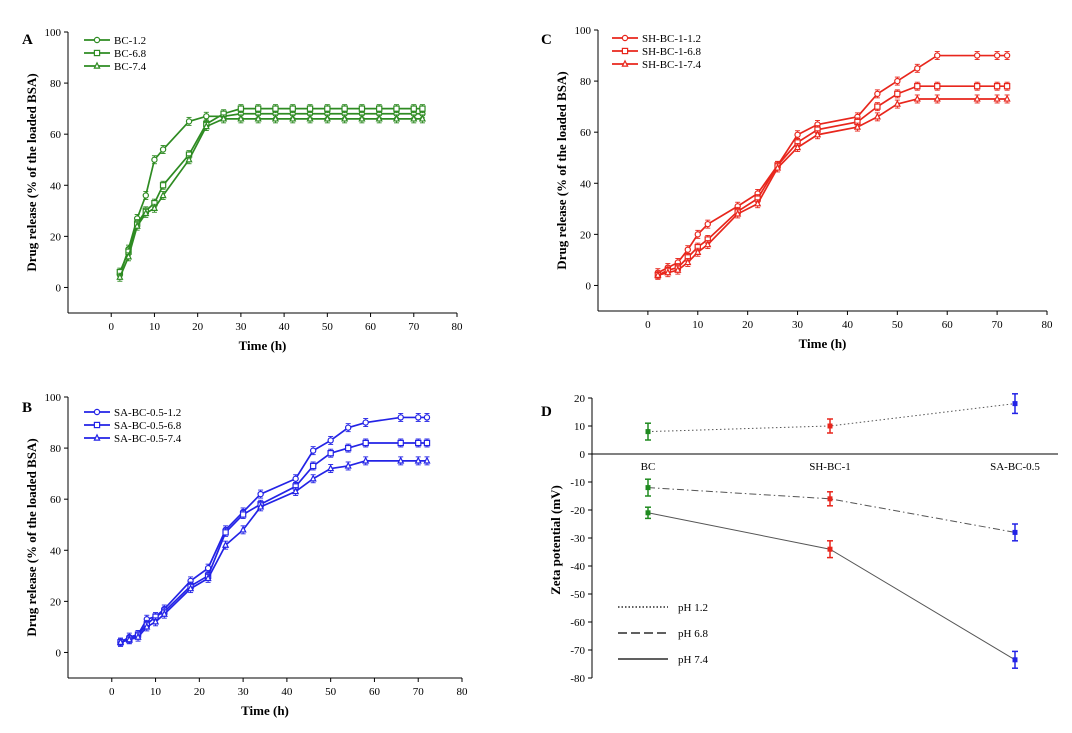 This screenshot has height=733, width=1072. Describe the element at coordinates (577, 679) in the screenshot. I see `y-tick-label: -80` at that location.